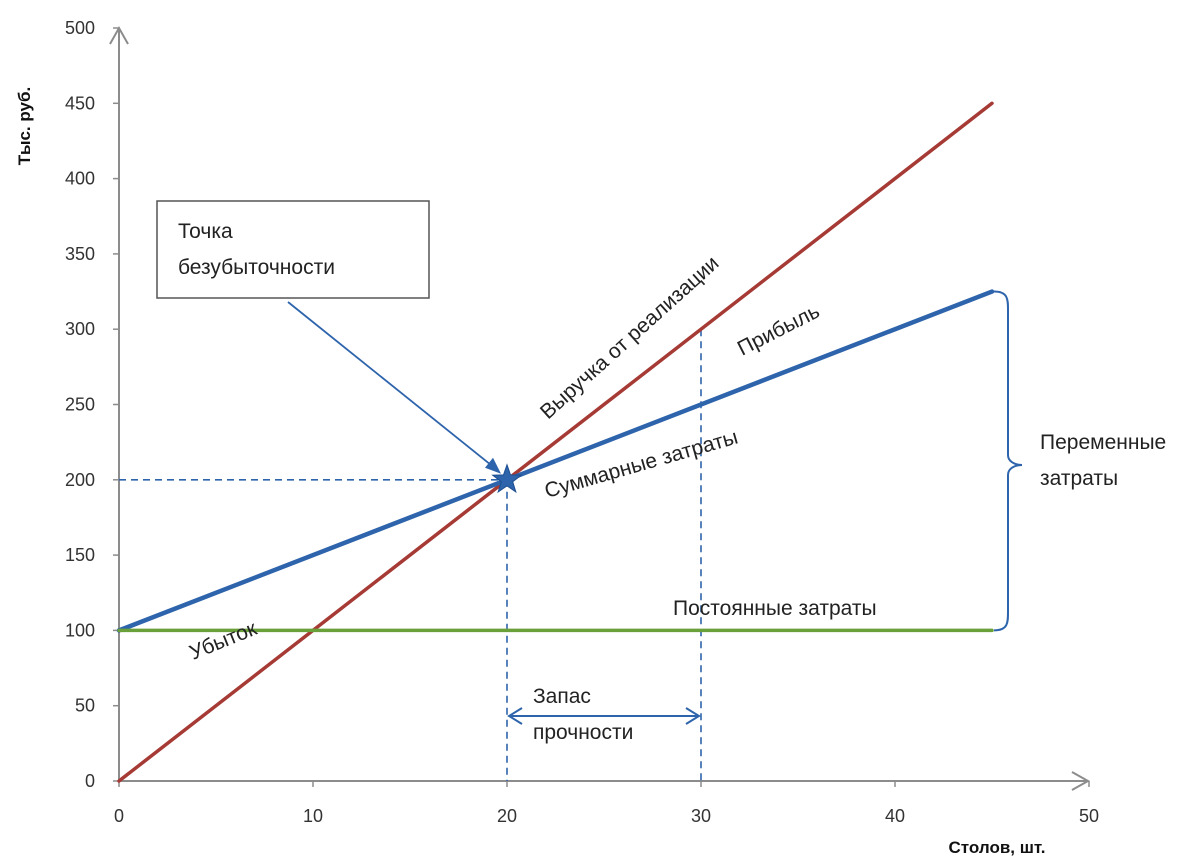 This screenshot has height=861, width=1200. What do you see at coordinates (583, 732) in the screenshot?
I see `safety-margin-label-line2: прочности` at bounding box center [583, 732].